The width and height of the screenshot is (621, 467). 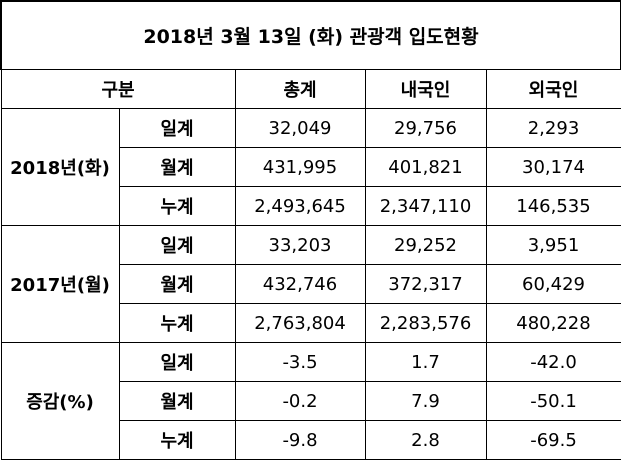 I want to click on value-cell: 2,763,804, so click(x=300, y=323).